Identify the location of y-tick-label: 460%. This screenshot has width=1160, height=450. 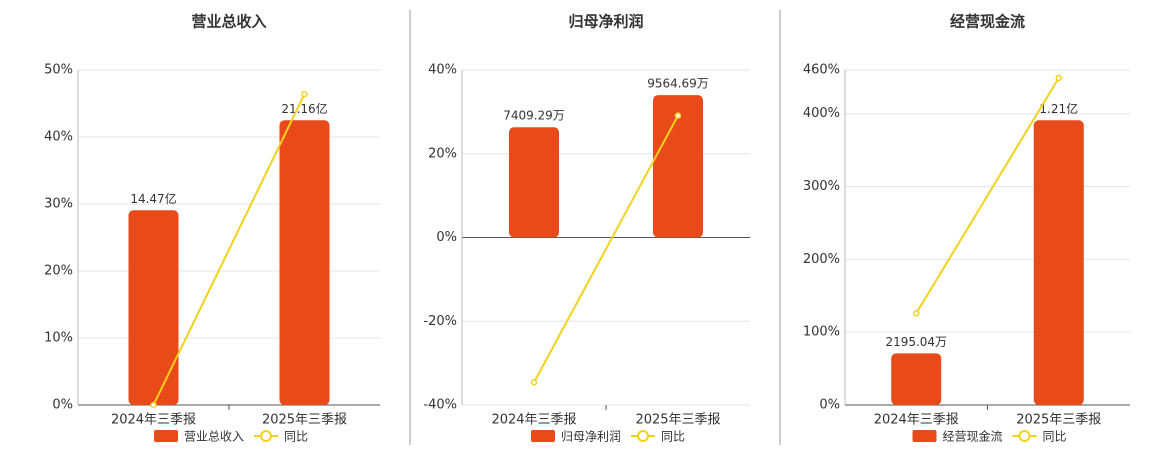
(821, 70).